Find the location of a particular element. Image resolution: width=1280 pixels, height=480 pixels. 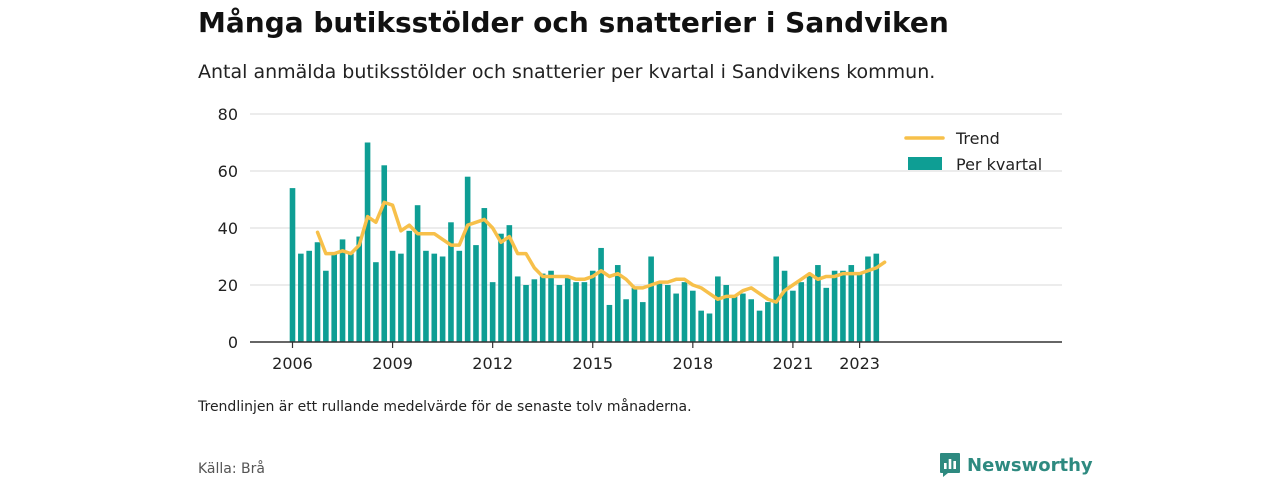

newsworthy-logo-icon is located at coordinates (950, 465).